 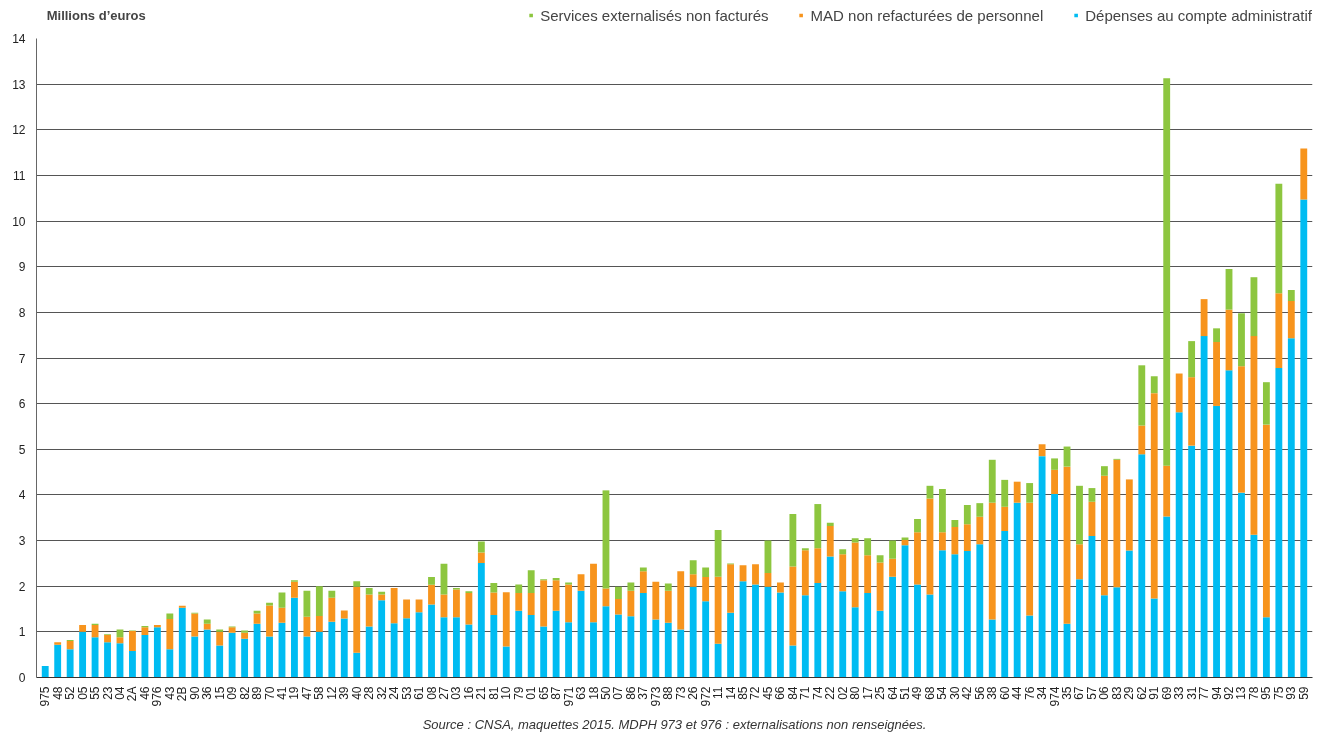 What do you see at coordinates (618, 693) in the screenshot?
I see `x-tick-label: 07` at bounding box center [618, 693].